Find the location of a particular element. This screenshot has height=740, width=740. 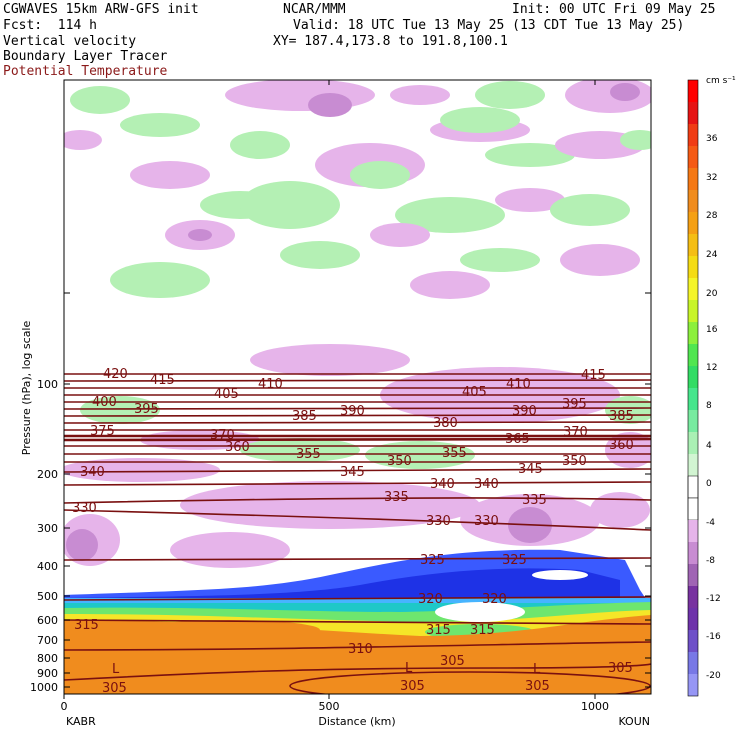

x-tick-label: 1000 is located at coordinates (595, 706).